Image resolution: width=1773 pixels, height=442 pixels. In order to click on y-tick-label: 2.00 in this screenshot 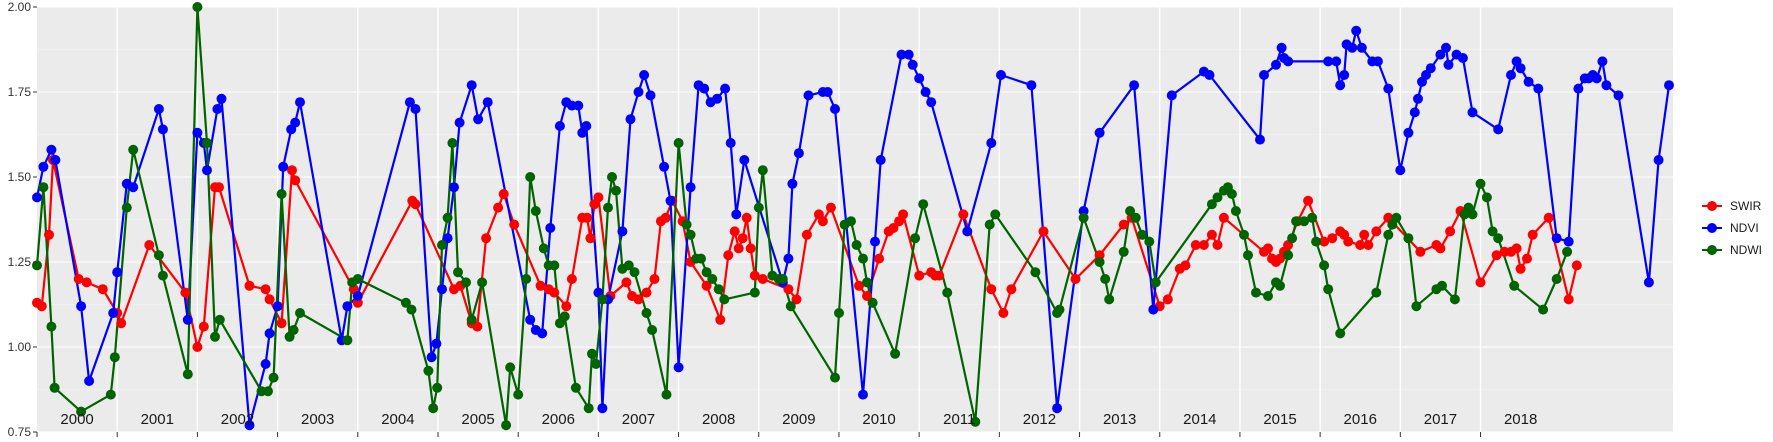, I will do `click(20, 7)`.